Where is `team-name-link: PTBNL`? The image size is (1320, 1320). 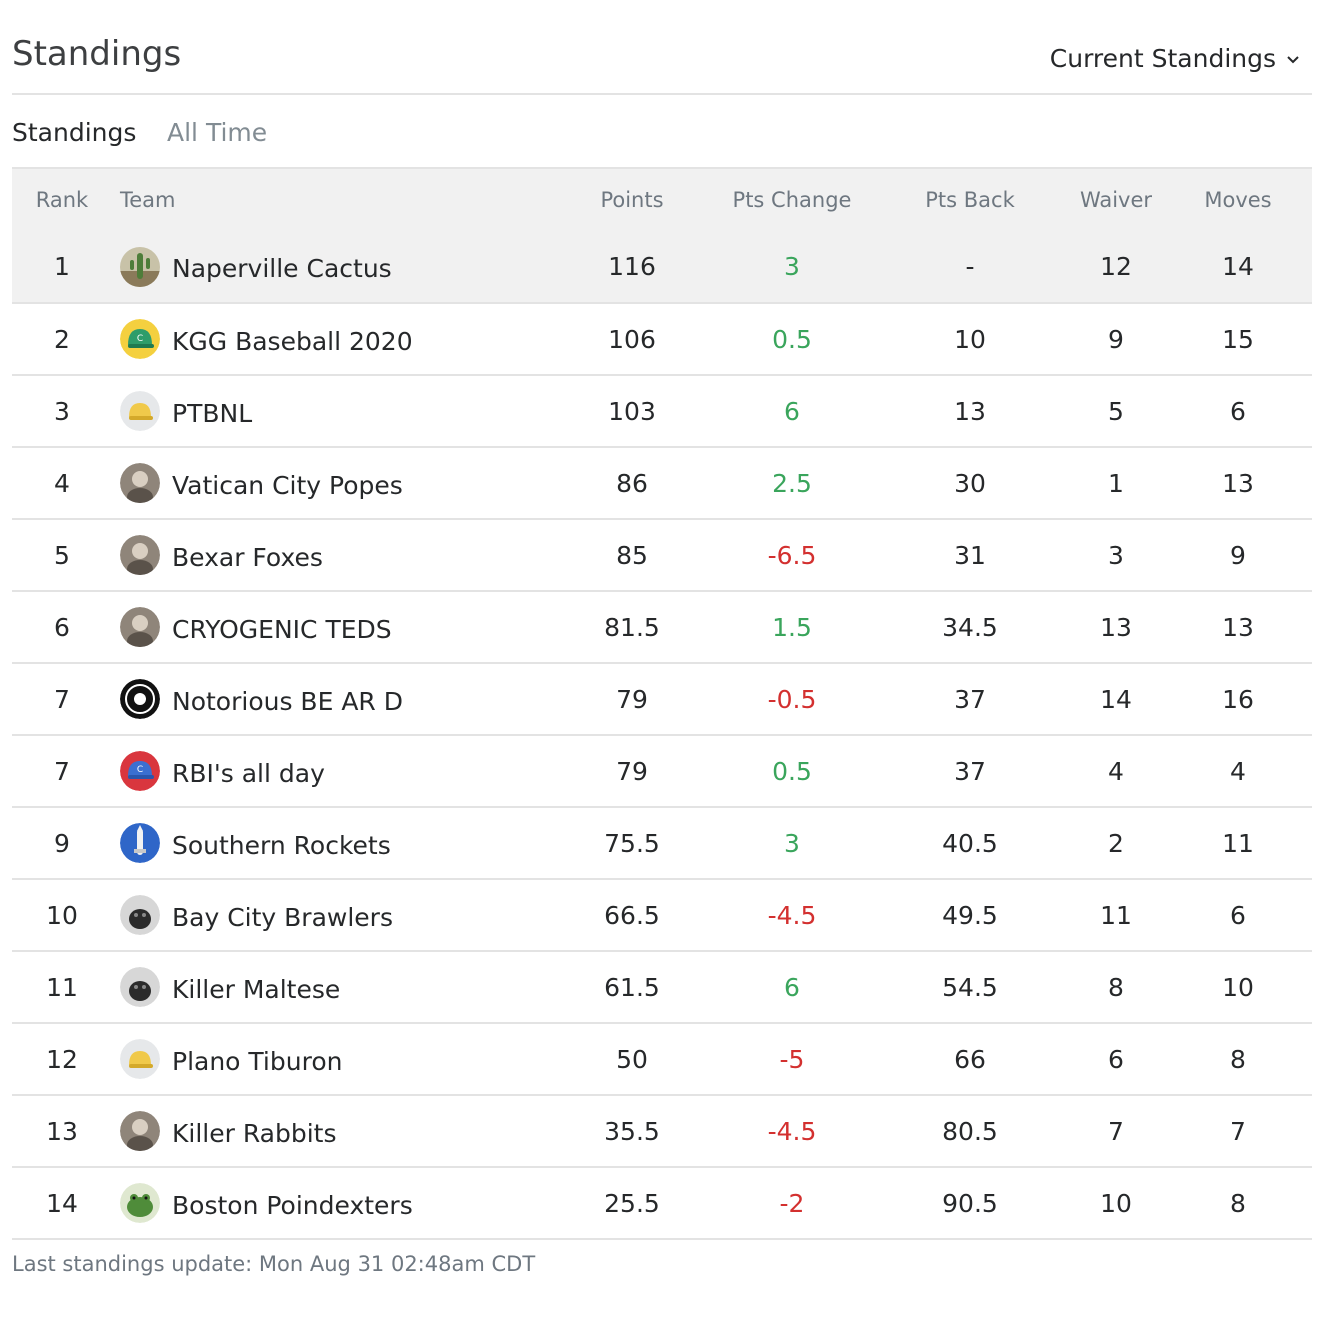
team-name-link: PTBNL is located at coordinates (212, 413).